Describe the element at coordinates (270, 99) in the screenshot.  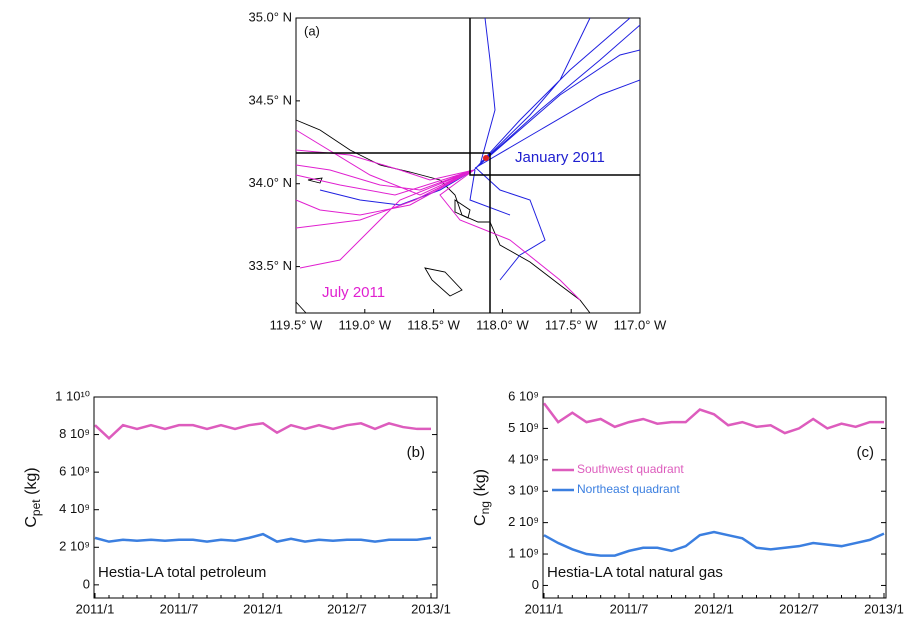
I see `y-tick-label: 34.5° N` at that location.